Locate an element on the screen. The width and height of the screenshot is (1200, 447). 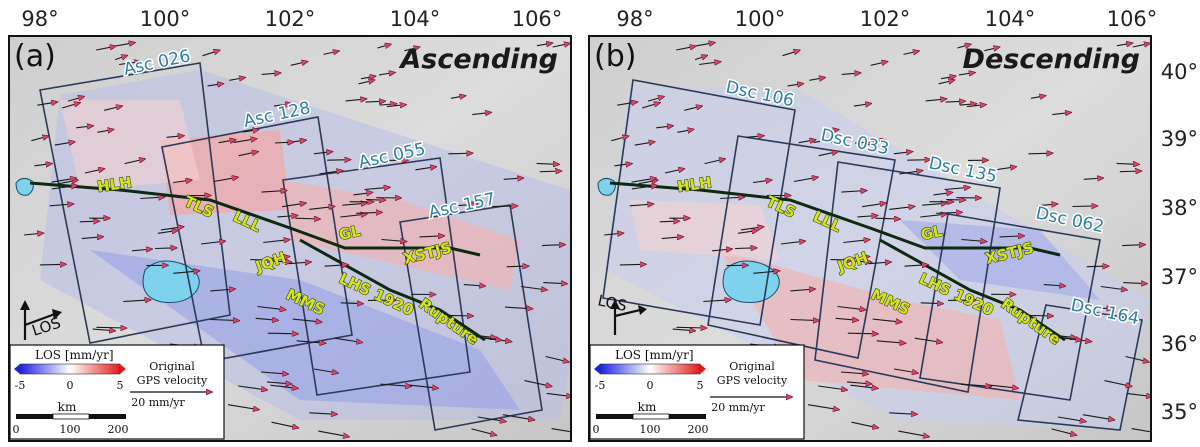
right-axis-label: 36° is located at coordinates (1179, 344).